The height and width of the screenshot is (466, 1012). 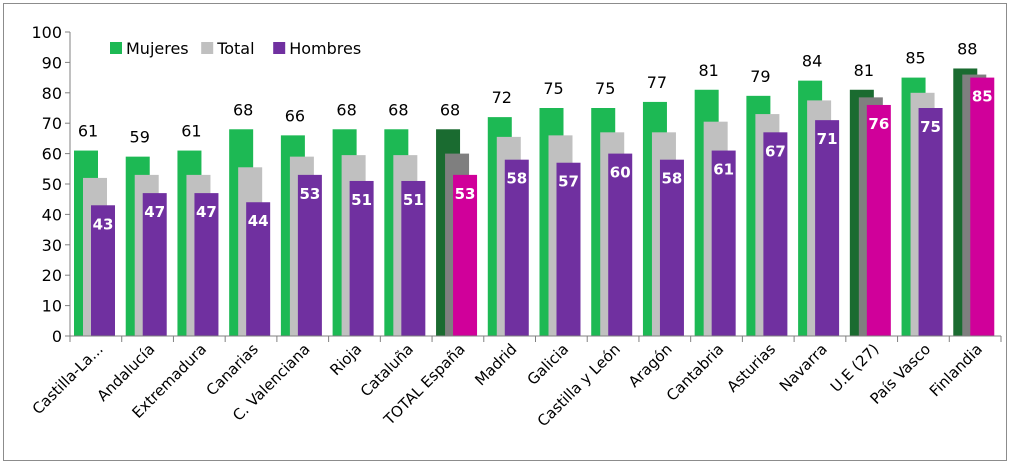 I want to click on category-group: 61 47, so click(x=198, y=229).